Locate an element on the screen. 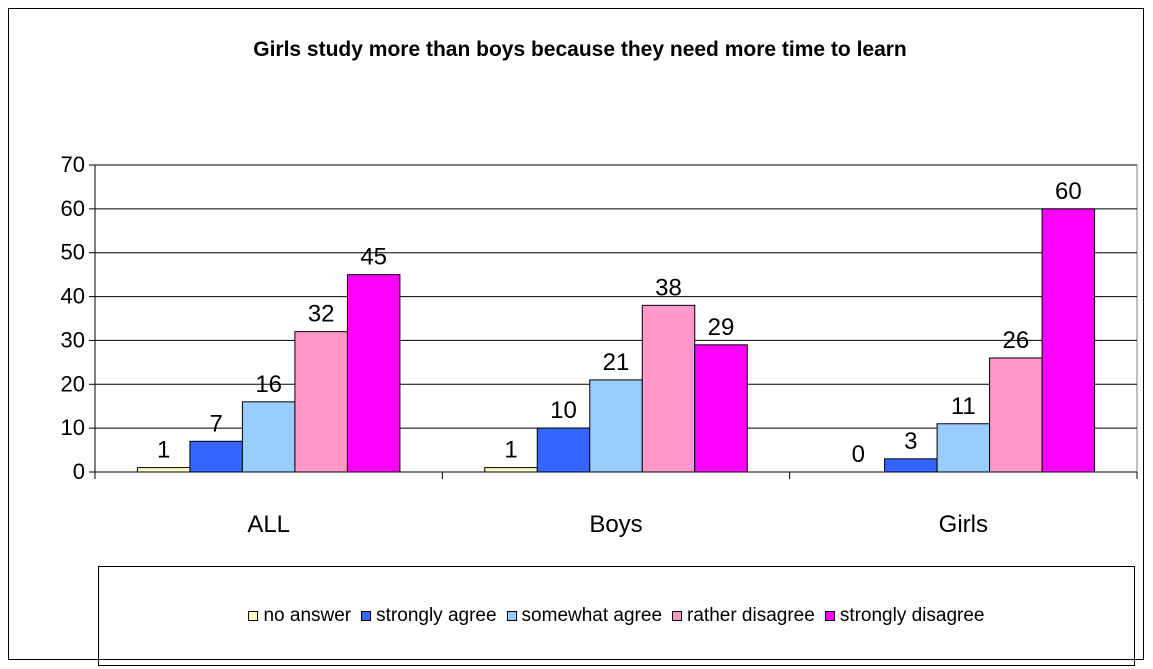 The height and width of the screenshot is (669, 1153). legend-label: no answer is located at coordinates (307, 615).